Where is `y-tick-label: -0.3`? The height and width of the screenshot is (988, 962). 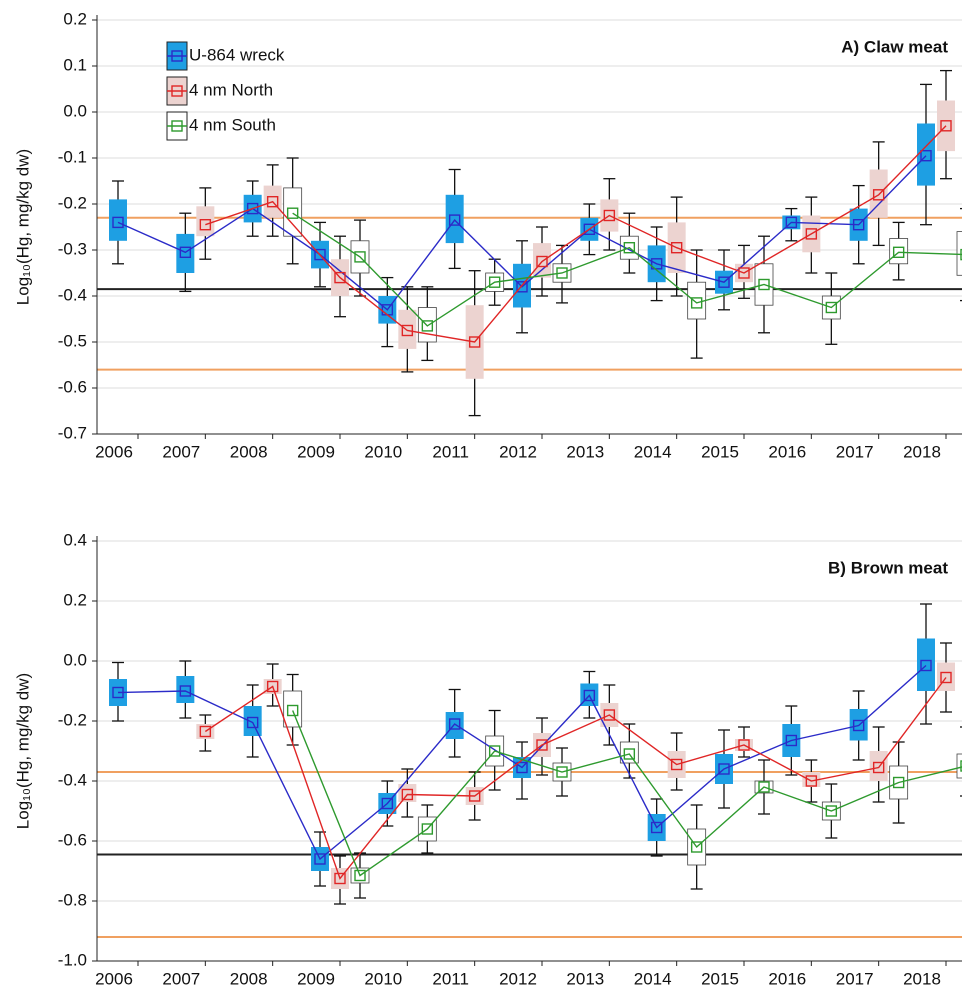 y-tick-label: -0.3 is located at coordinates (72, 248).